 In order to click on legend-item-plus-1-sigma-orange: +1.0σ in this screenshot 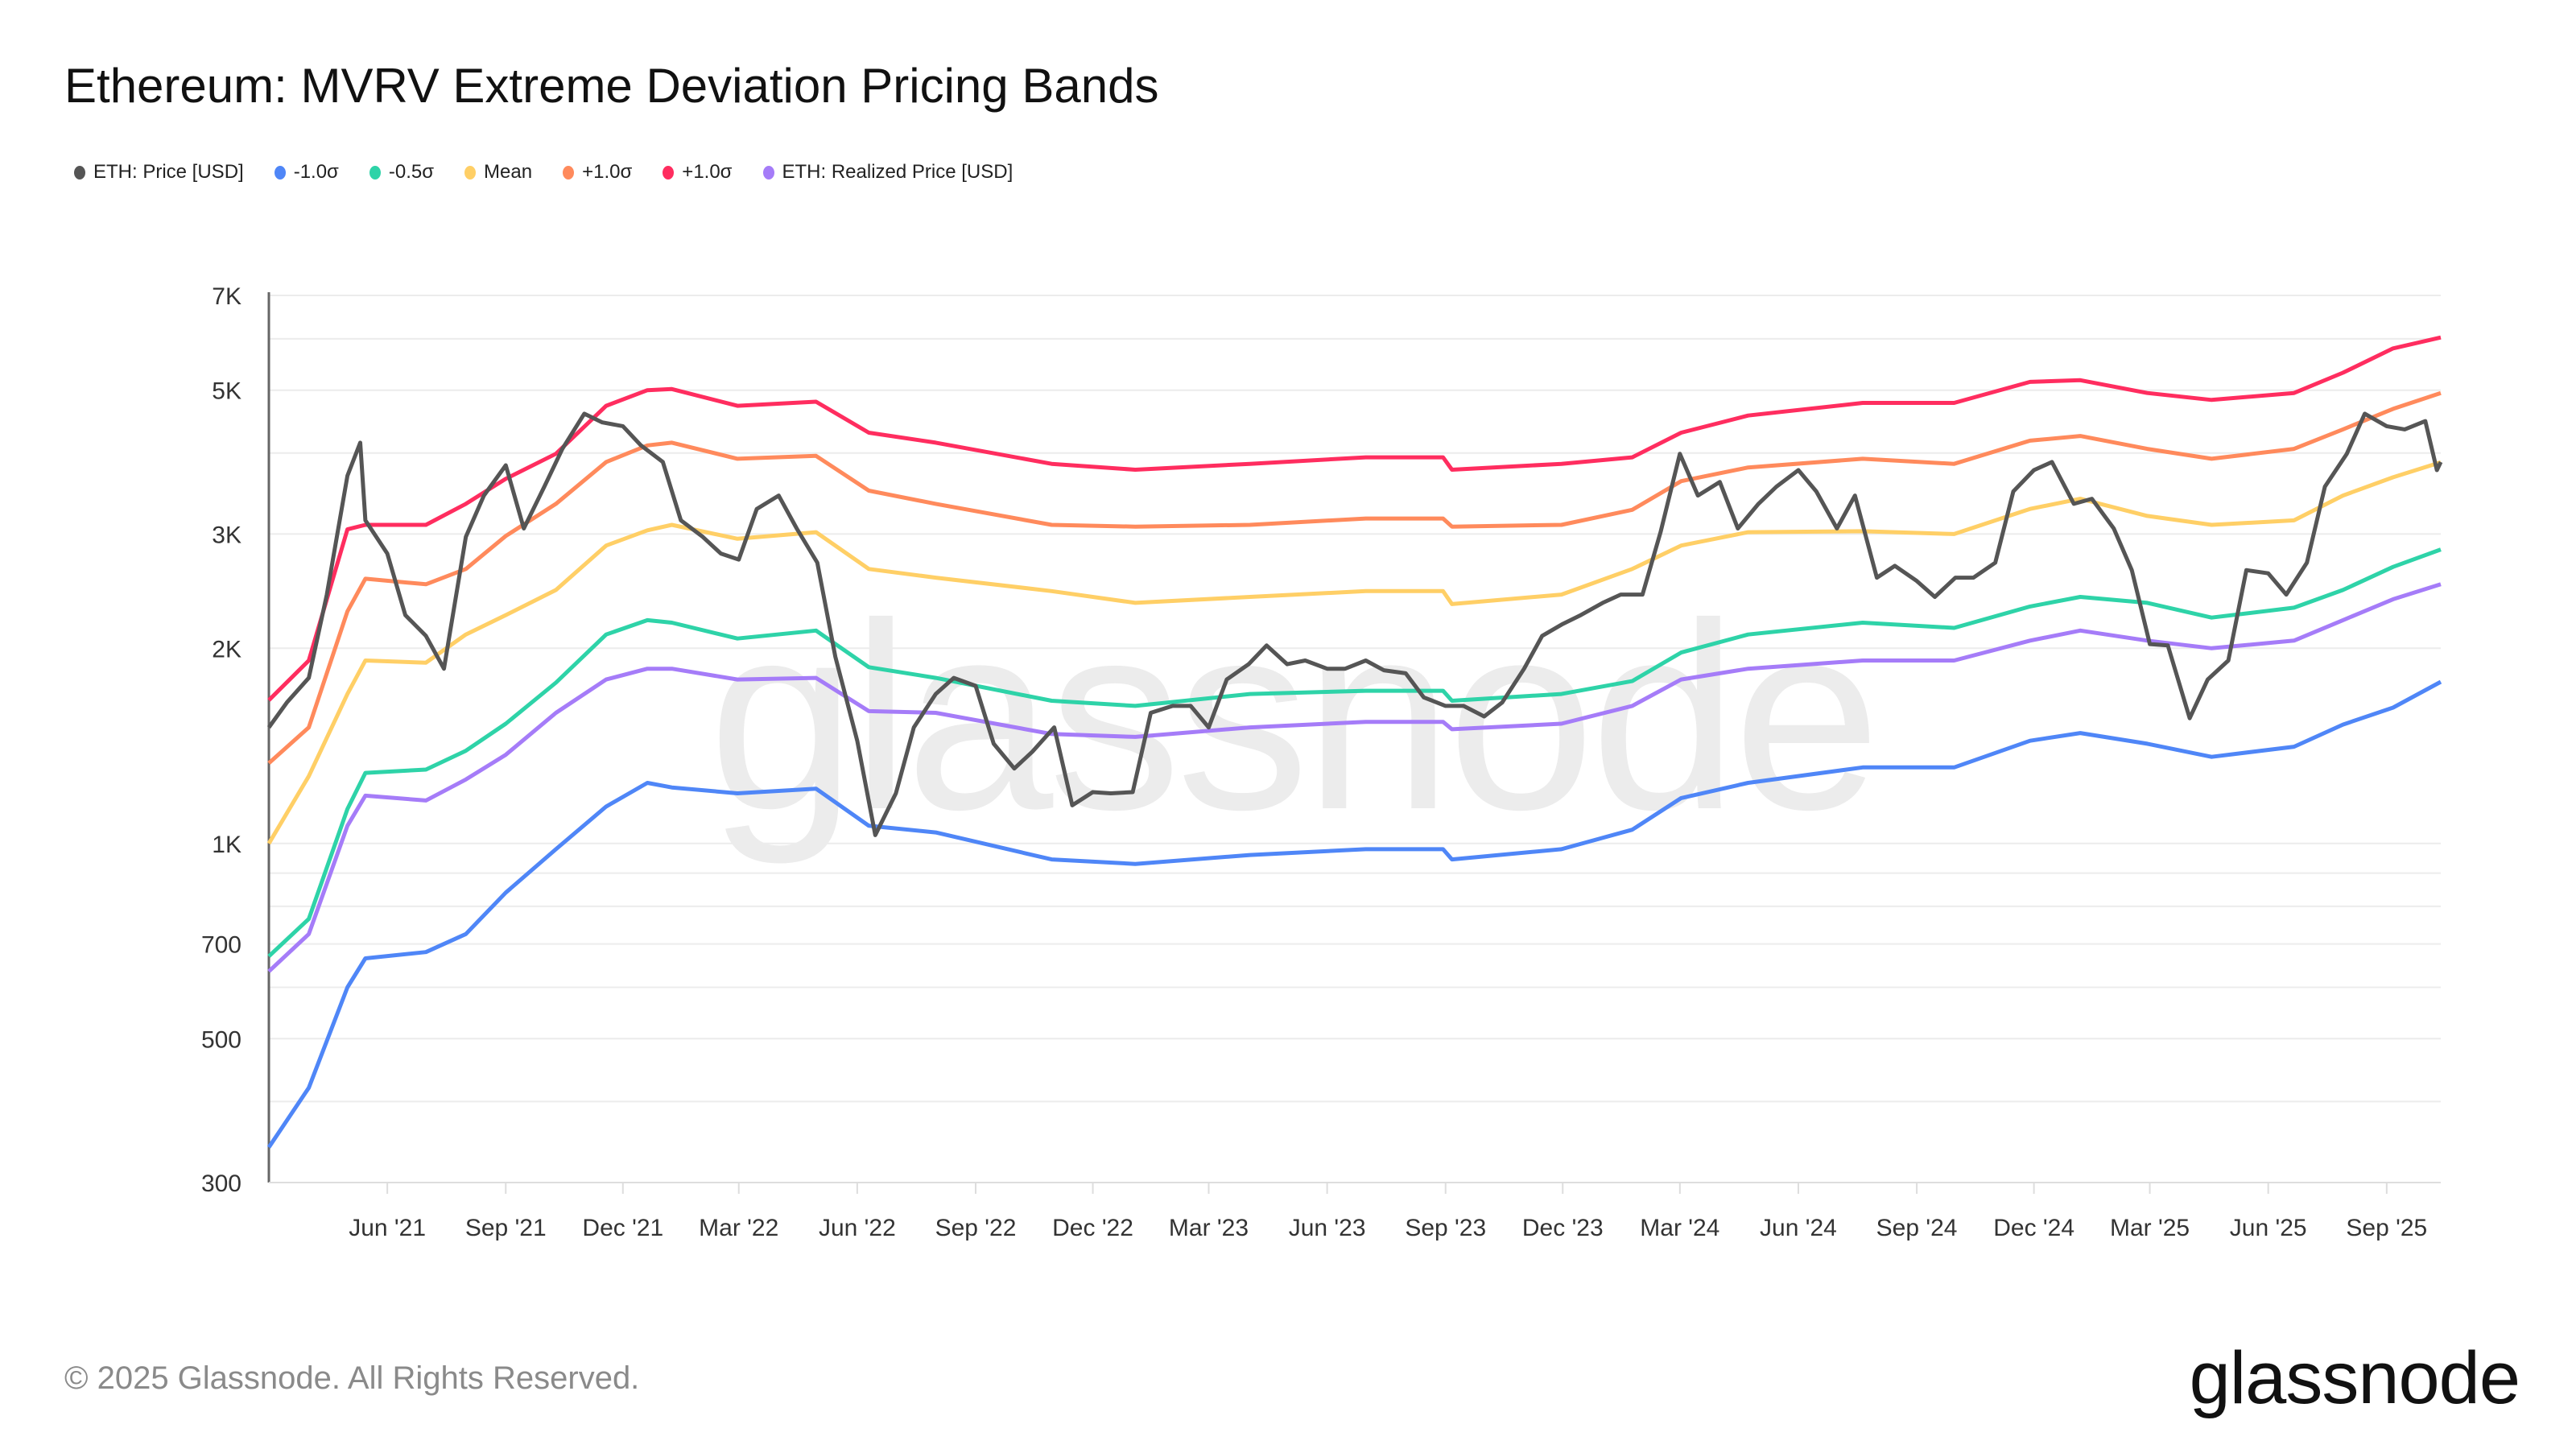, I will do `click(597, 172)`.